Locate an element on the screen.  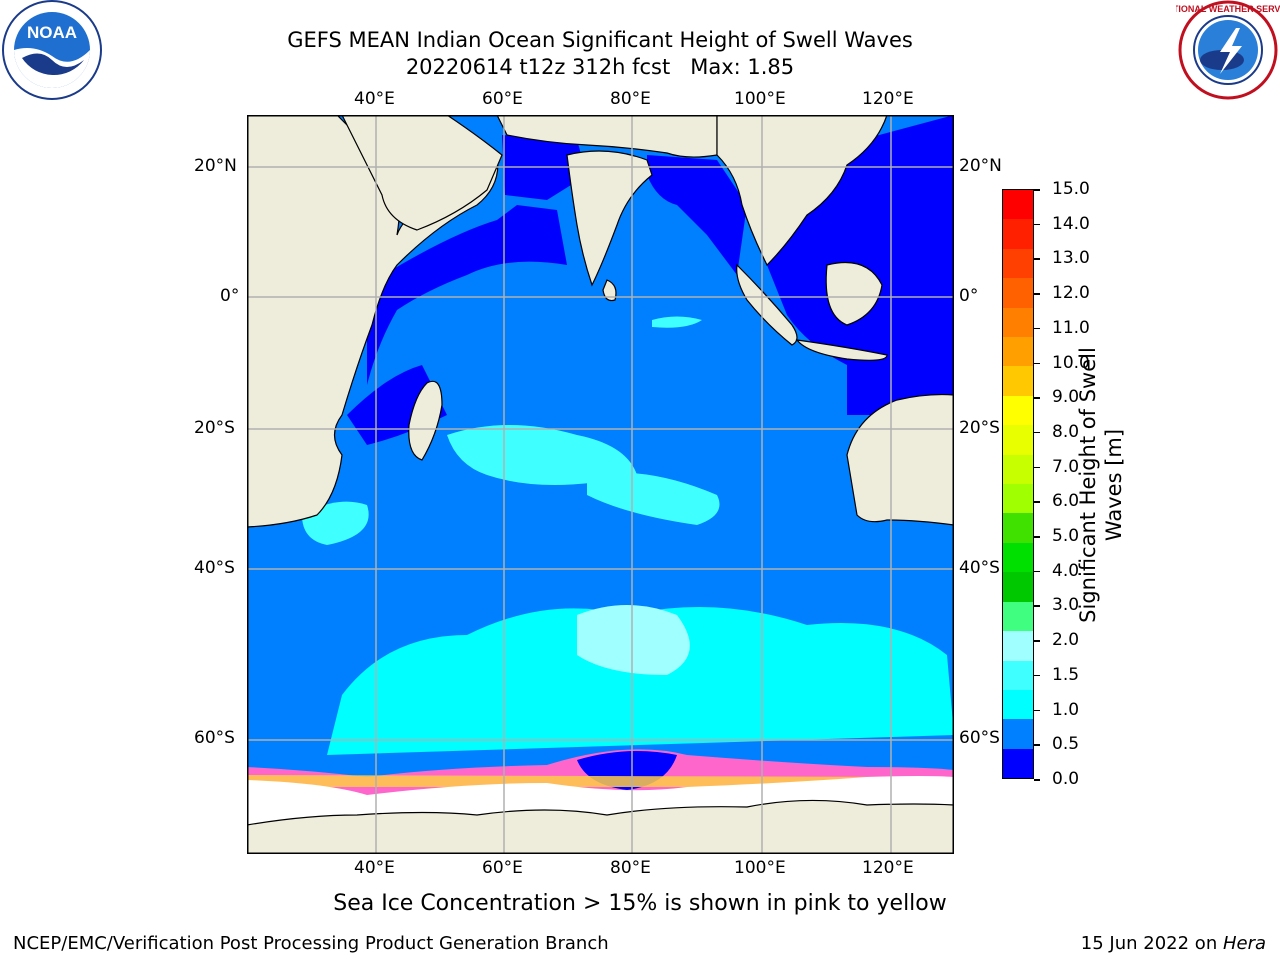
land-borneo is located at coordinates (854, 293).